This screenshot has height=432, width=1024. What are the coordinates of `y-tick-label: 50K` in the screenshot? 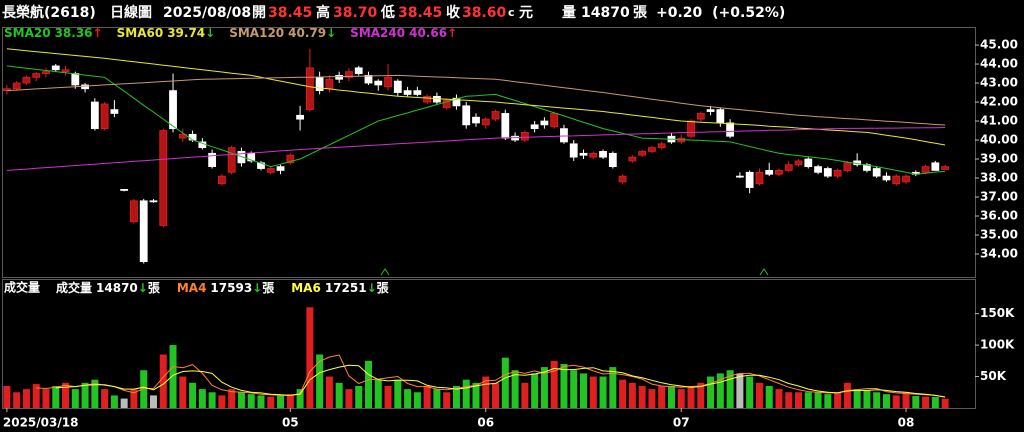 It's located at (993, 376).